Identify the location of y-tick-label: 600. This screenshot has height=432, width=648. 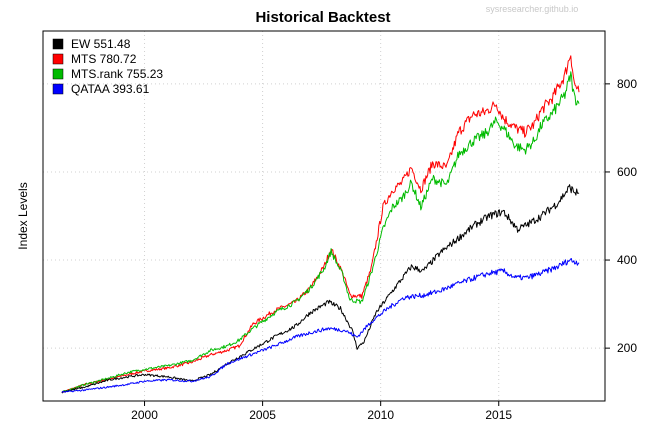
(627, 172).